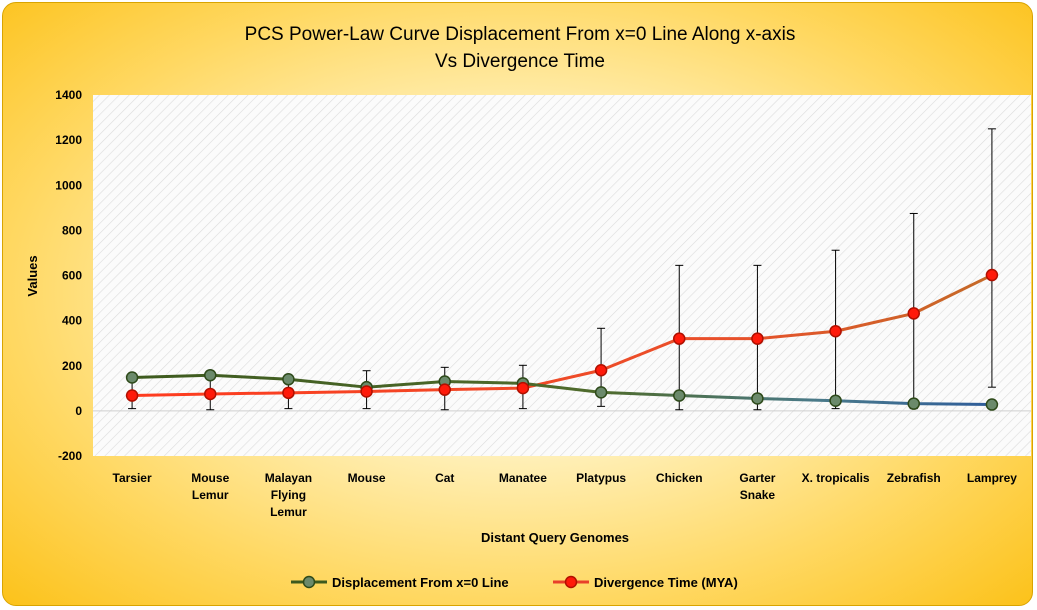 This screenshot has width=1037, height=610. Describe the element at coordinates (914, 478) in the screenshot. I see `x-tick-label: Zebrafish` at that location.